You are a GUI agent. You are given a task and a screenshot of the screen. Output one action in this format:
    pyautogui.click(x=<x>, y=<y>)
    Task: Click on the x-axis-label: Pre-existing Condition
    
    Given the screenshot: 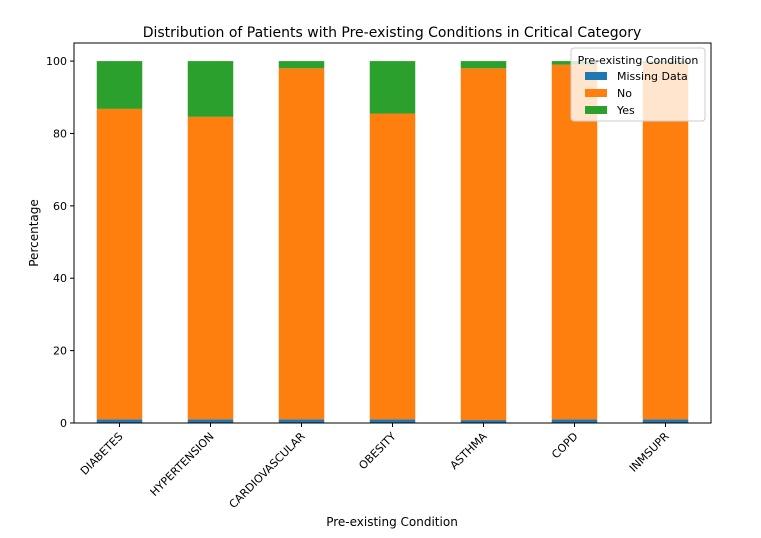 What is the action you would take?
    pyautogui.click(x=392, y=522)
    